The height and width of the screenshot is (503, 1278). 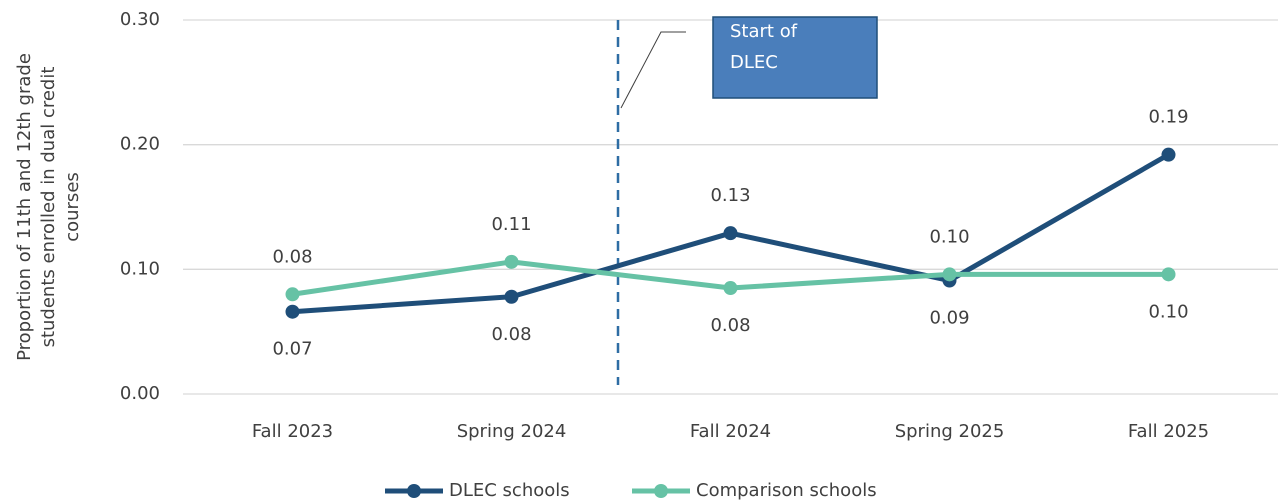 What do you see at coordinates (754, 62) in the screenshot?
I see `annotation-text: DLEC` at bounding box center [754, 62].